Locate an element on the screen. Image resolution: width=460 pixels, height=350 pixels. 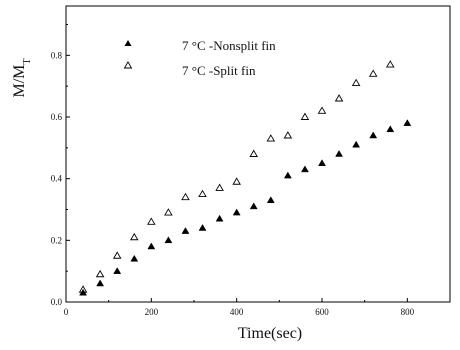
legend: 7 °C -Nonsplit fin 7 °C -Split fin is located at coordinates (199, 58).